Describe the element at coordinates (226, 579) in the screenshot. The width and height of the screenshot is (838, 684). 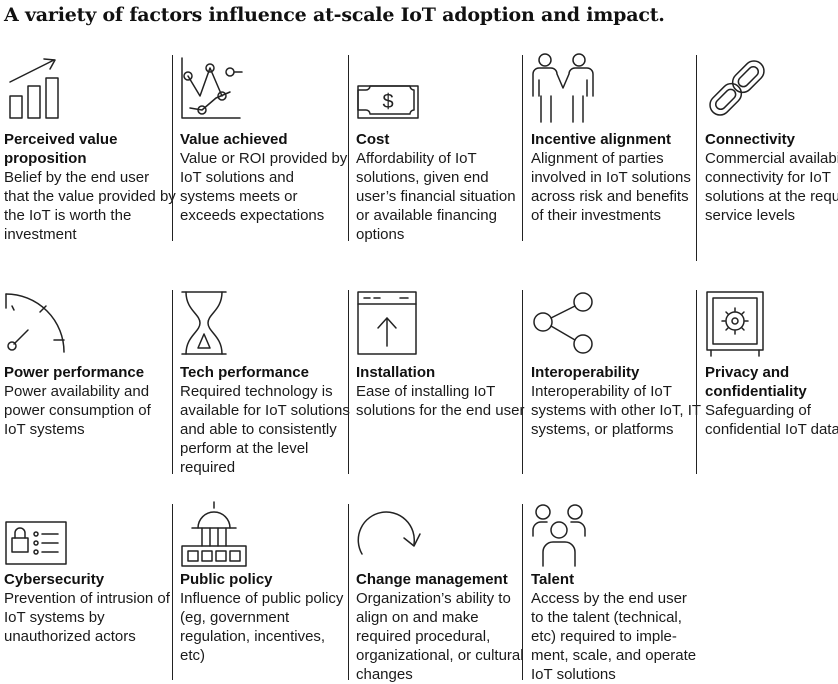
I see `factor-title: Public policy` at that location.